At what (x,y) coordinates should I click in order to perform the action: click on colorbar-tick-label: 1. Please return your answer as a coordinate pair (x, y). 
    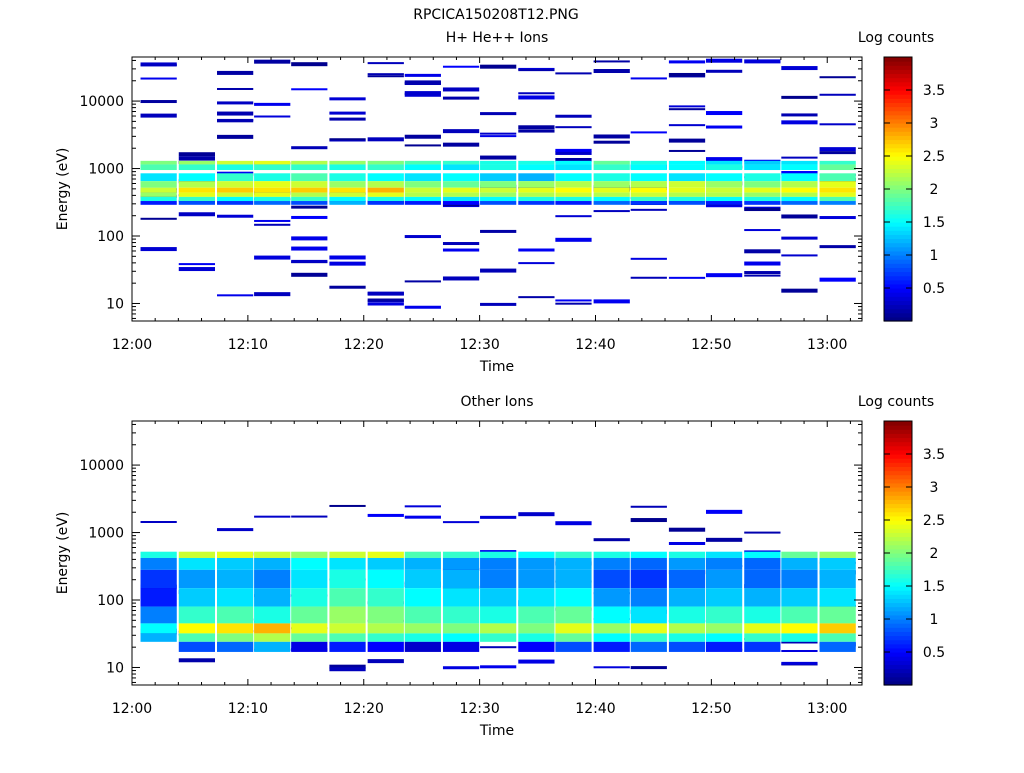
    Looking at the image, I should click on (934, 620).